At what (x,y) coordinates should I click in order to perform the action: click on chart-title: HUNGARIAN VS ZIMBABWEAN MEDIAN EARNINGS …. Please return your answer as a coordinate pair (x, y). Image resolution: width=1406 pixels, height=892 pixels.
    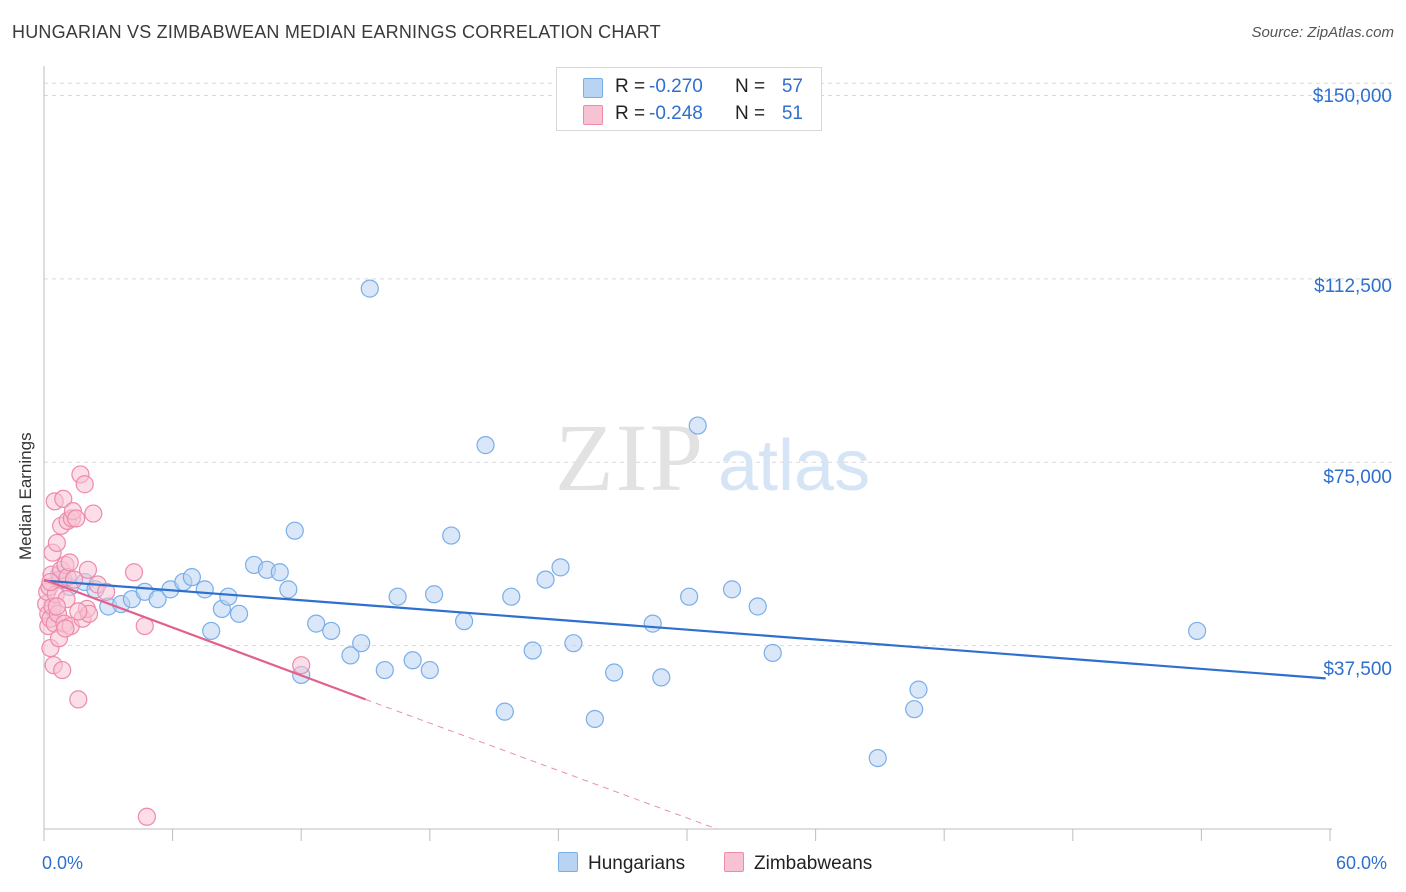
    Looking at the image, I should click on (336, 32).